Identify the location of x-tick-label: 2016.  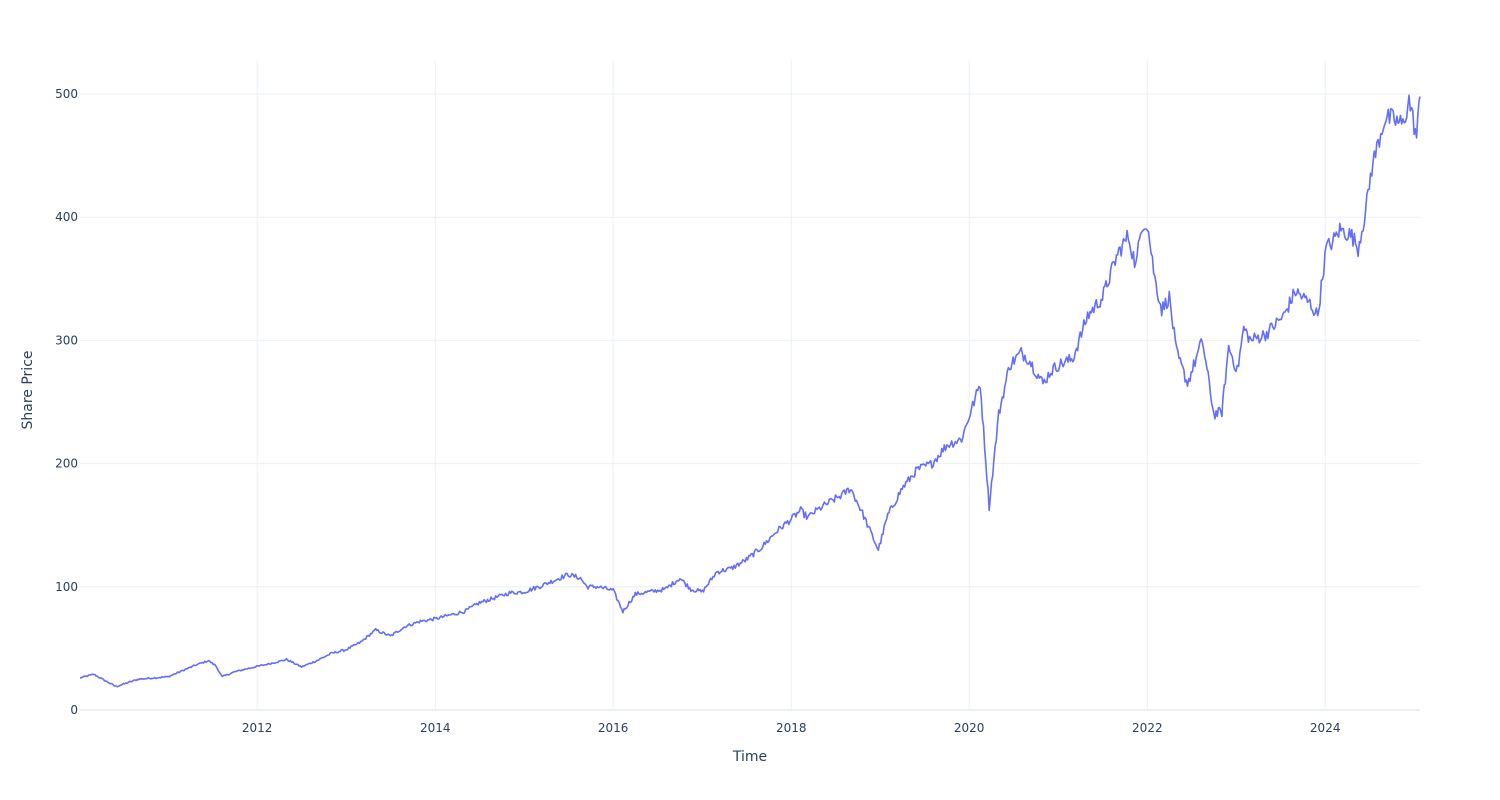
(613, 728).